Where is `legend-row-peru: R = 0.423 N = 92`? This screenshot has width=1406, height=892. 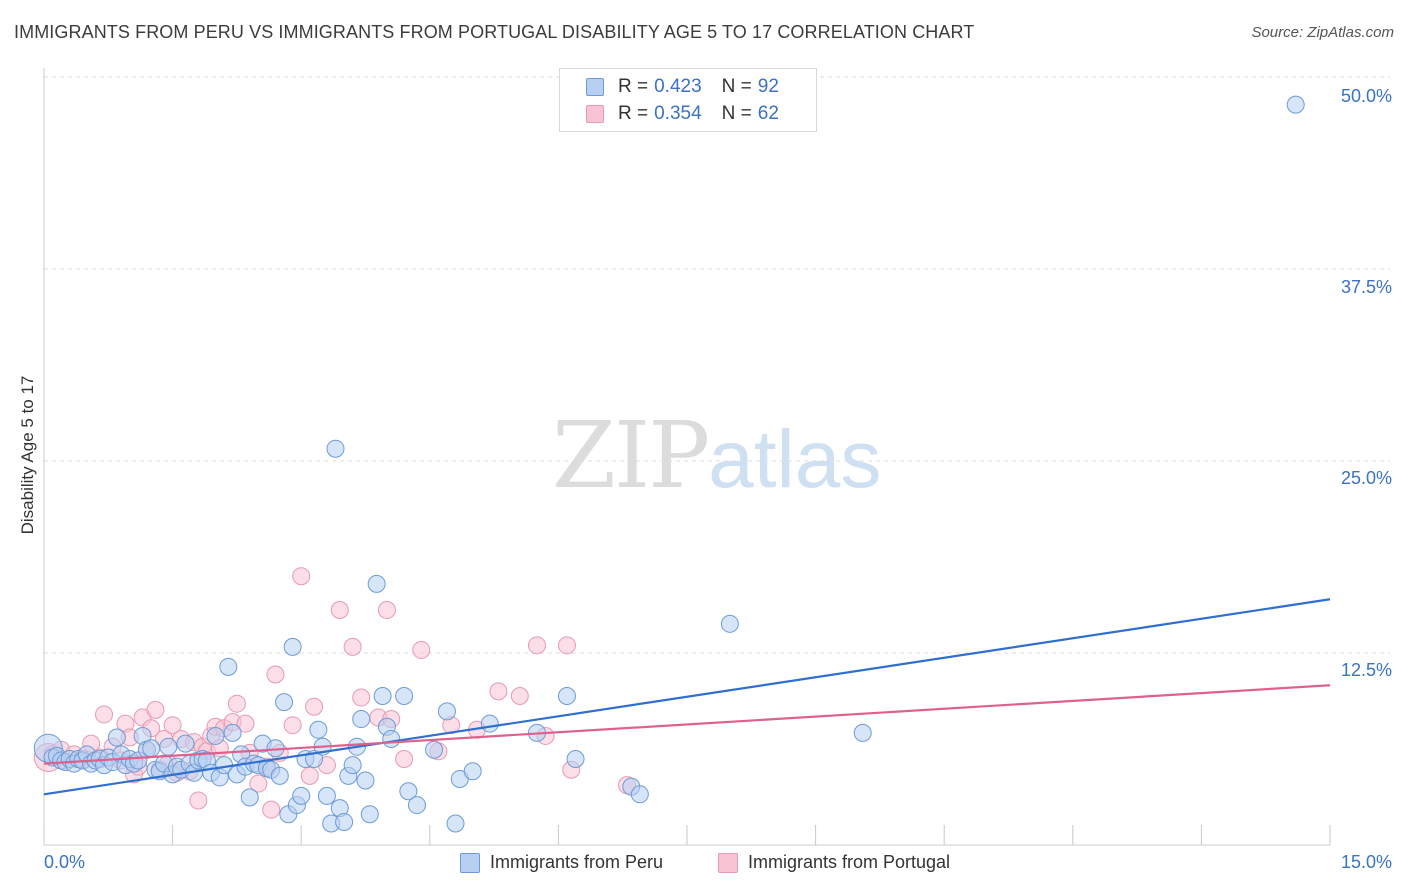
legend-row-peru: R = 0.423 N = 92 is located at coordinates (682, 87).